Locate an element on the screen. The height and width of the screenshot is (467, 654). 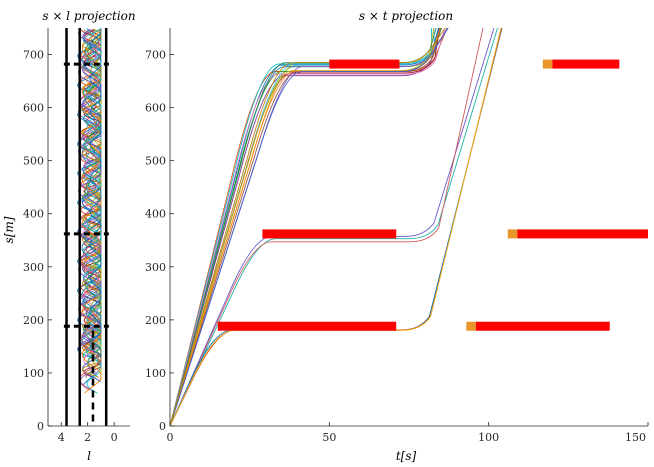
sl-y-tick-label: 300 is located at coordinates (33, 267).